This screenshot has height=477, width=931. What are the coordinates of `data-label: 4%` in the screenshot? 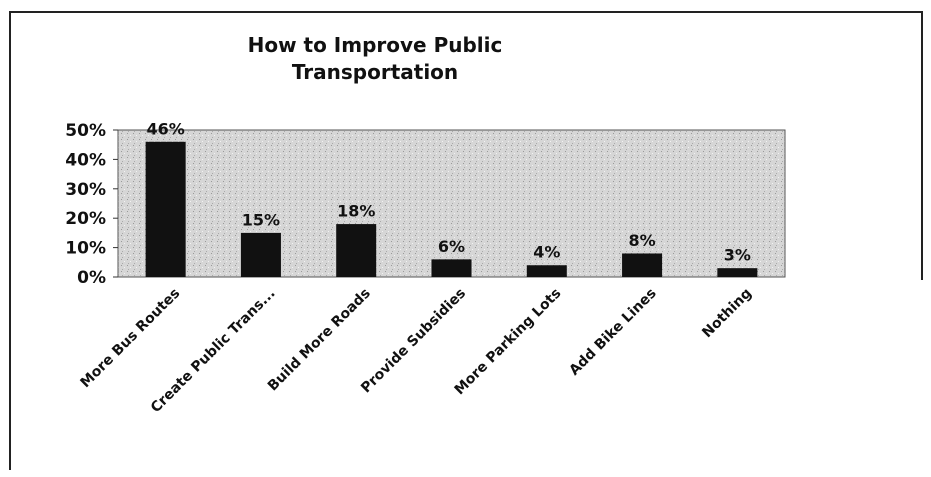 It's located at (546, 252).